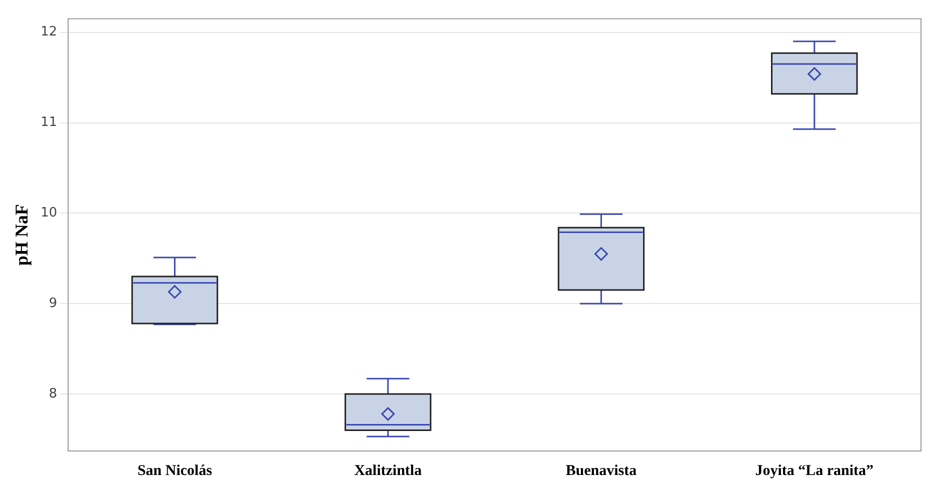 This screenshot has height=491, width=931. What do you see at coordinates (49, 32) in the screenshot?
I see `y-tick-label: 12` at bounding box center [49, 32].